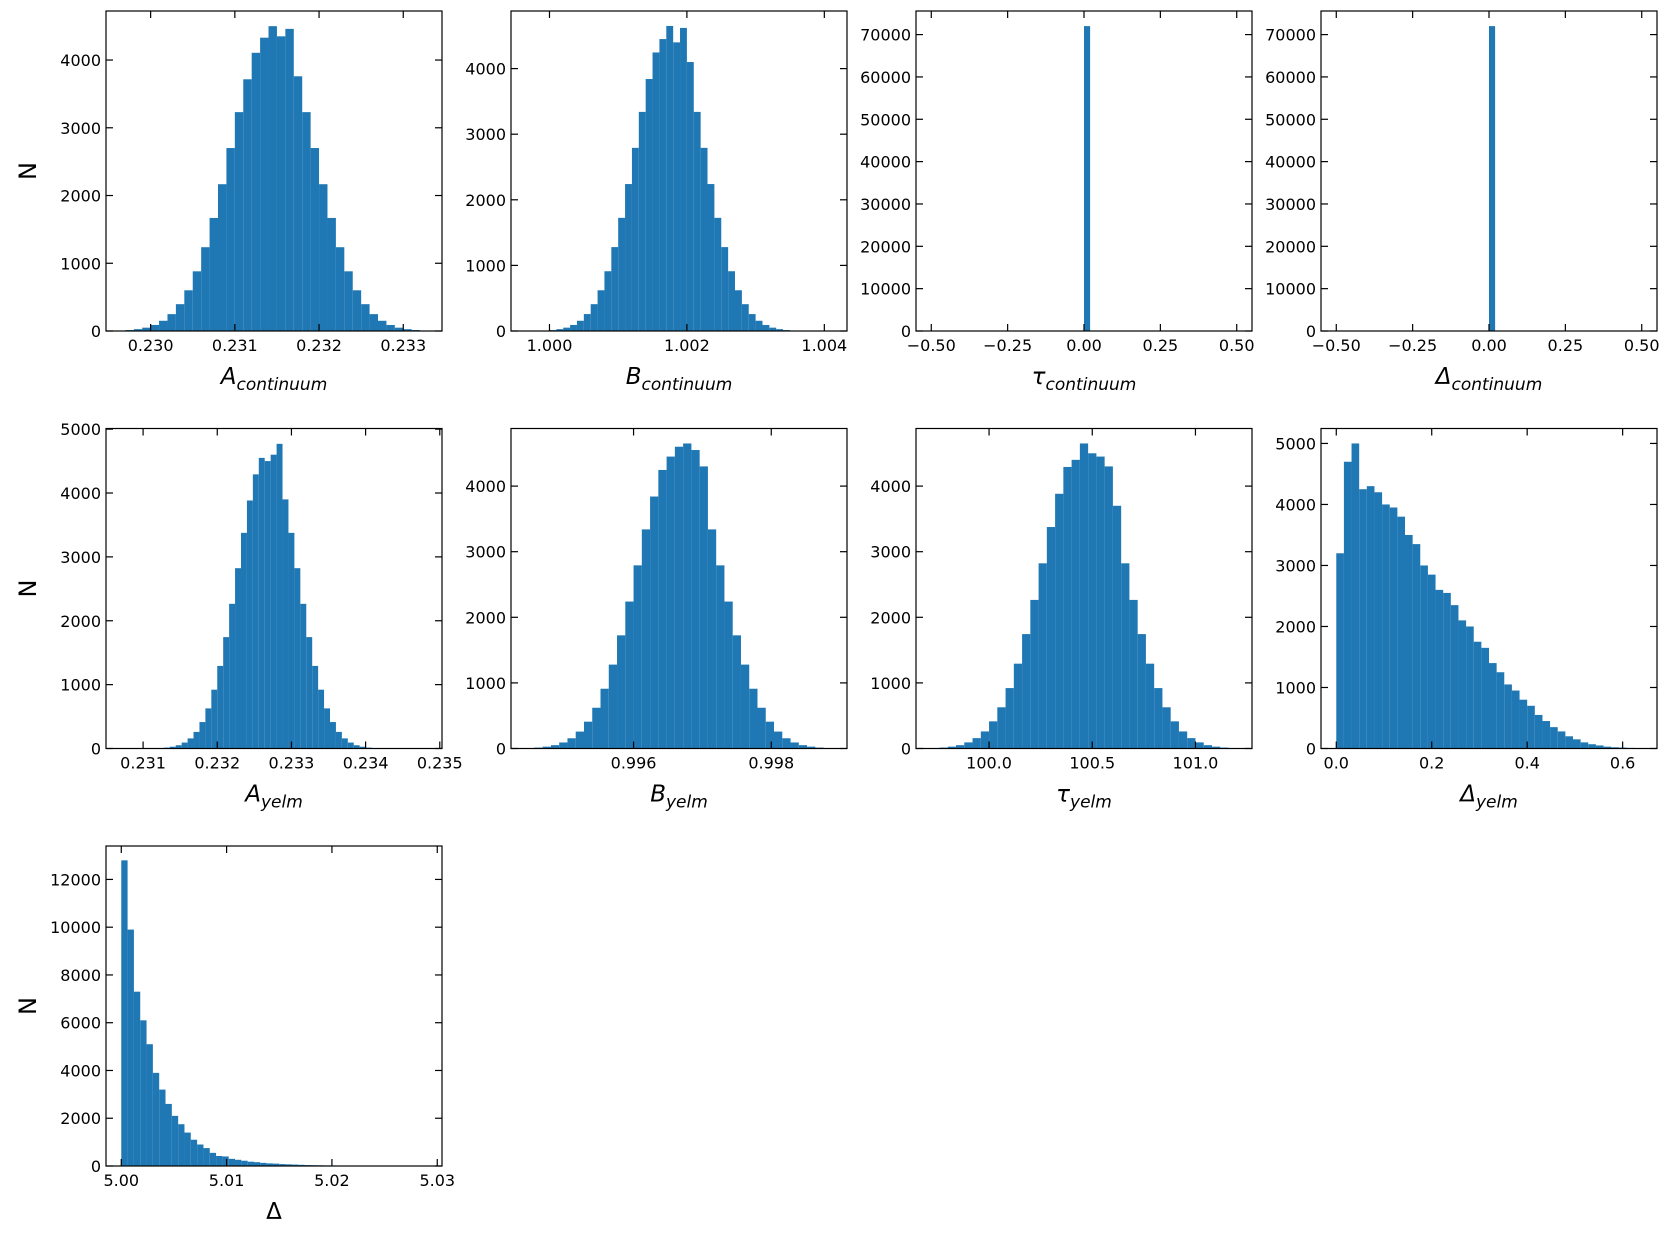  I want to click on x-tick-label: 1.004, so click(824, 345).